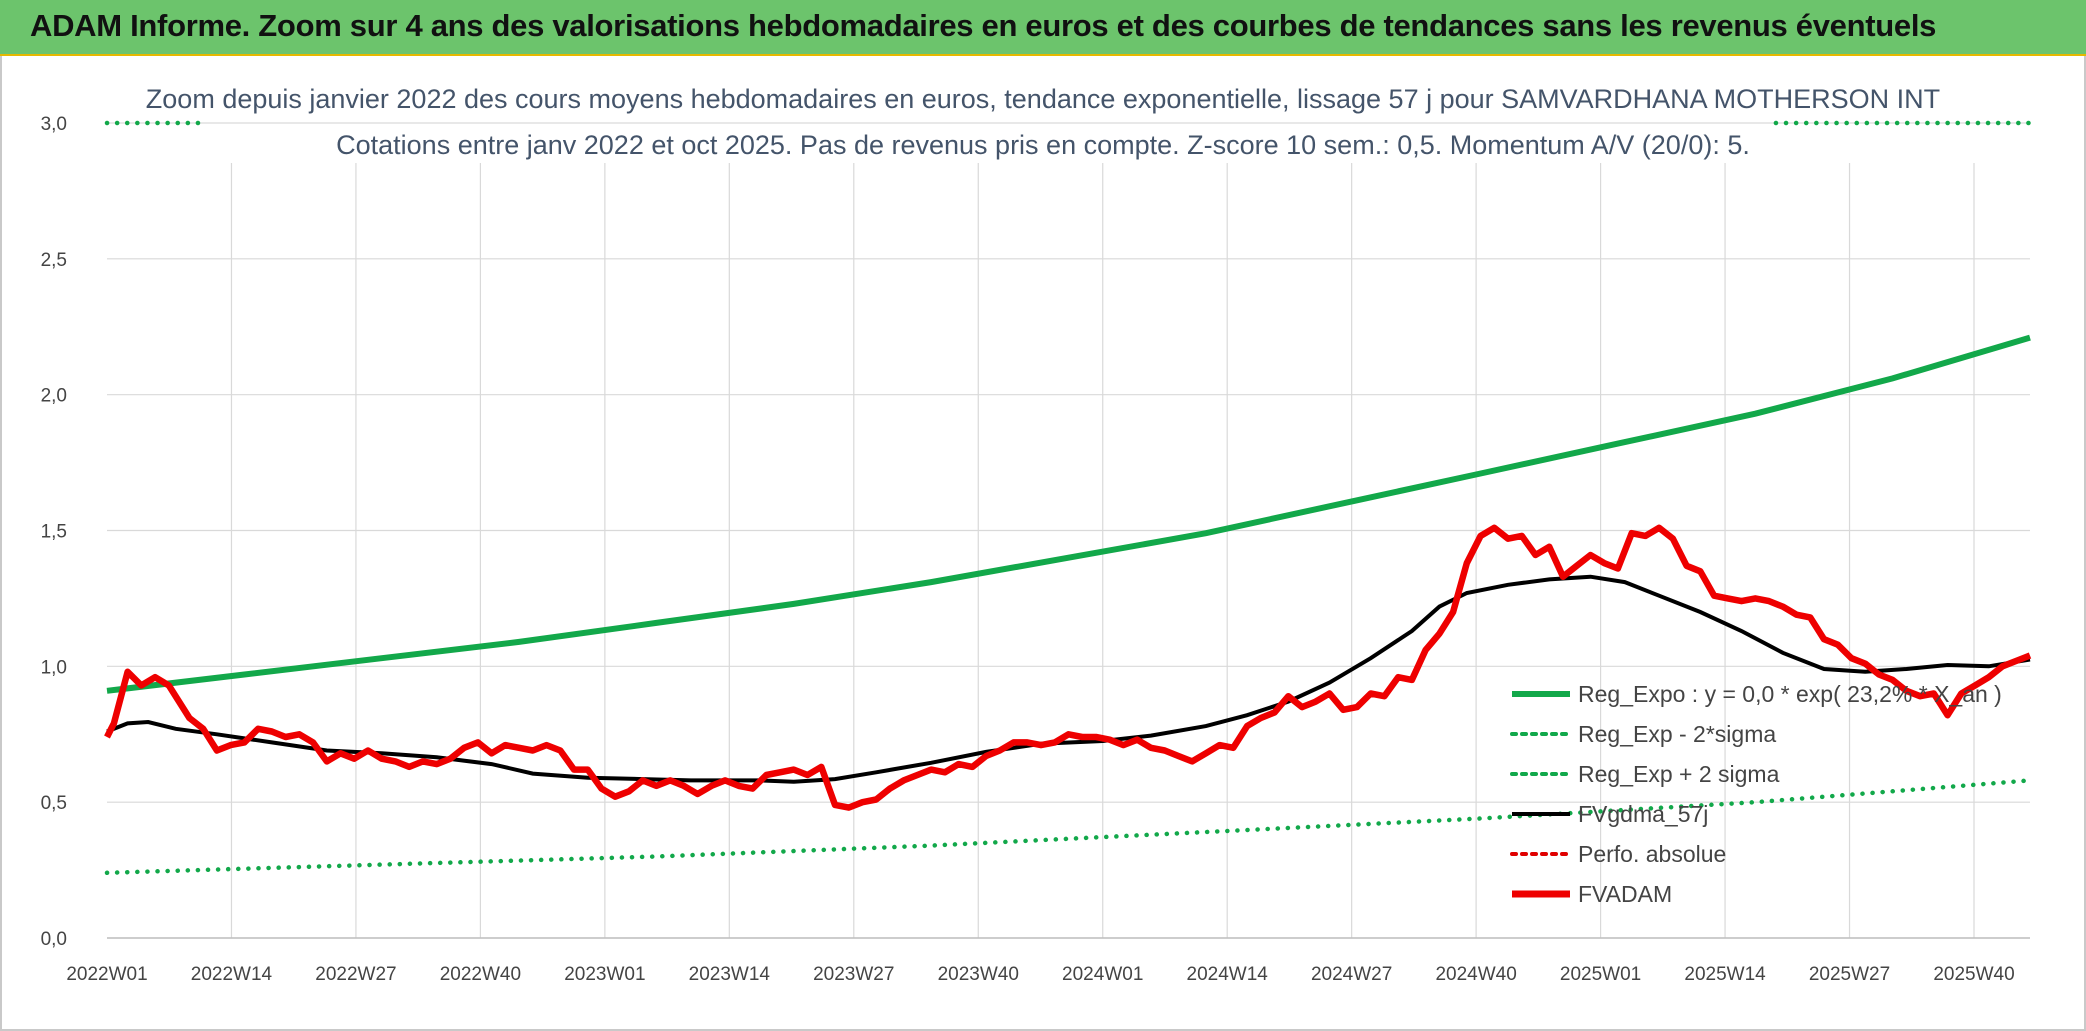  I want to click on x-tick-label: 2022W14, so click(232, 974).